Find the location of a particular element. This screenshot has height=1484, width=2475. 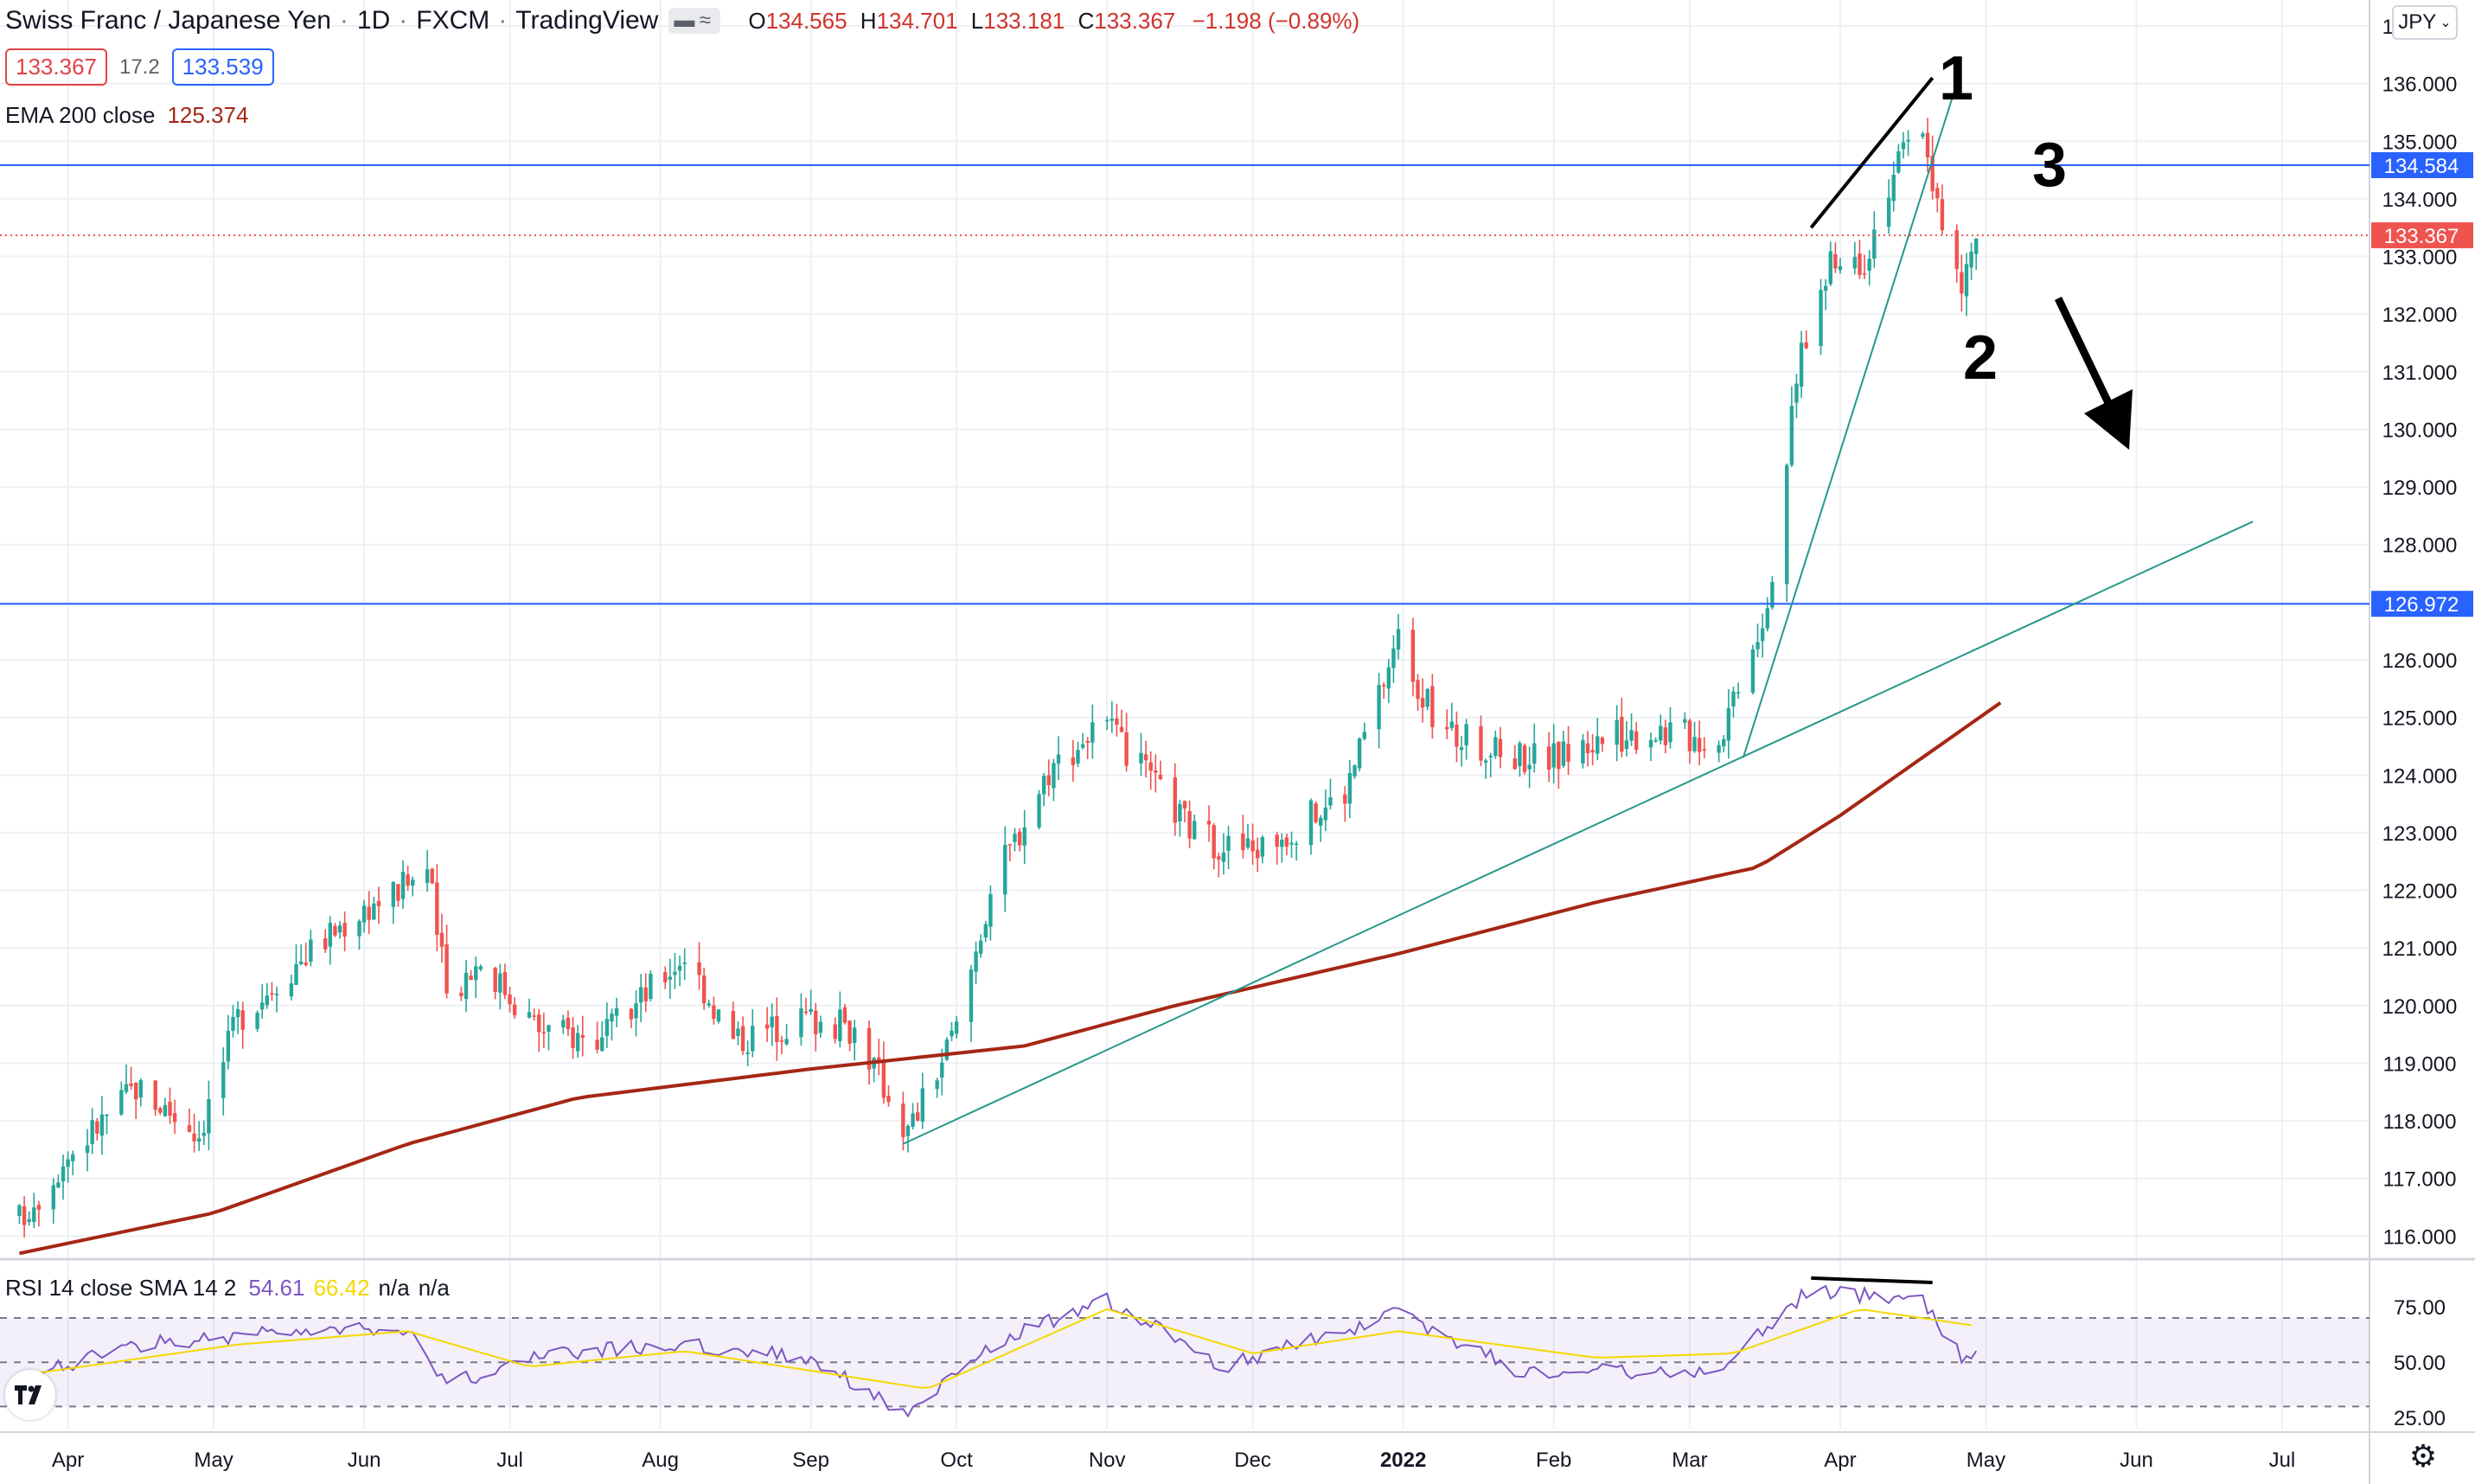

tradingview-logo-icon is located at coordinates (30, 1395).